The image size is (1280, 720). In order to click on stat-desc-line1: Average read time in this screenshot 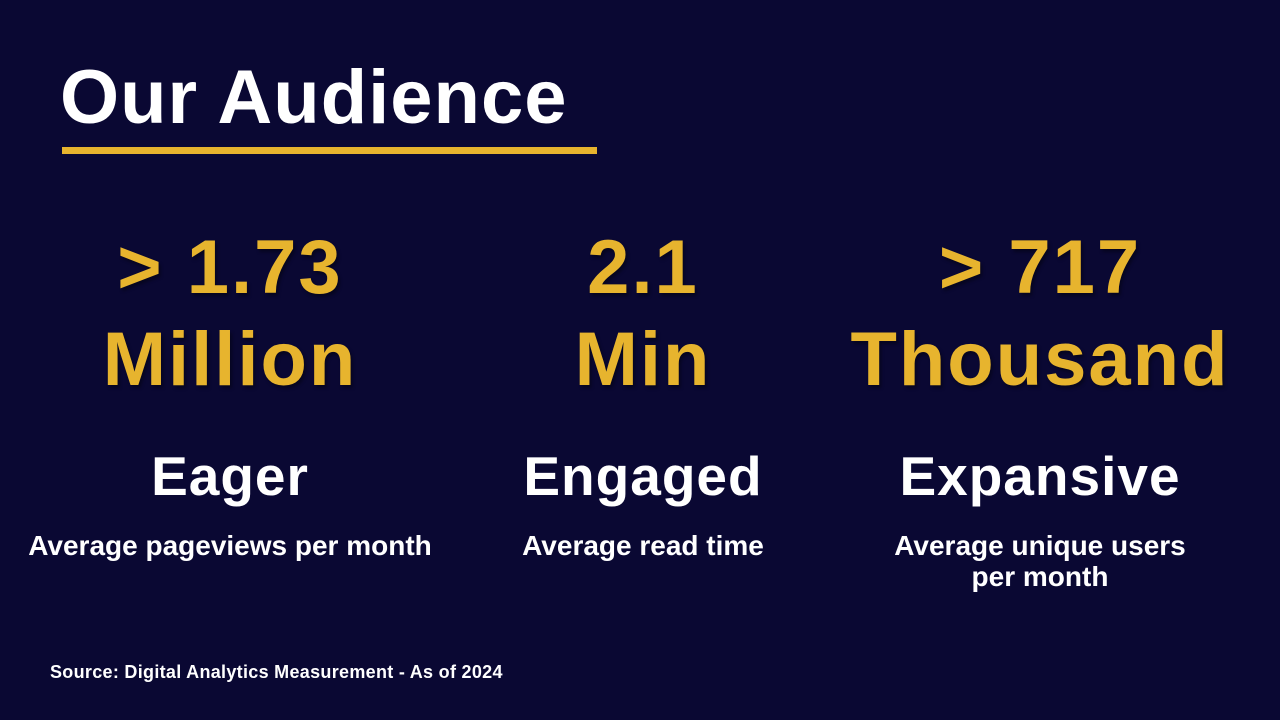, I will do `click(643, 545)`.